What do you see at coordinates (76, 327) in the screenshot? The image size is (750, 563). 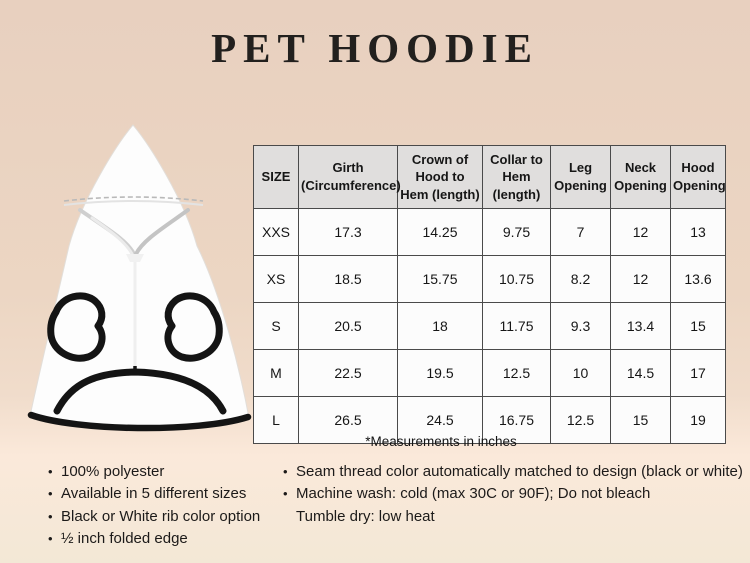 I see `leg-opening-left` at bounding box center [76, 327].